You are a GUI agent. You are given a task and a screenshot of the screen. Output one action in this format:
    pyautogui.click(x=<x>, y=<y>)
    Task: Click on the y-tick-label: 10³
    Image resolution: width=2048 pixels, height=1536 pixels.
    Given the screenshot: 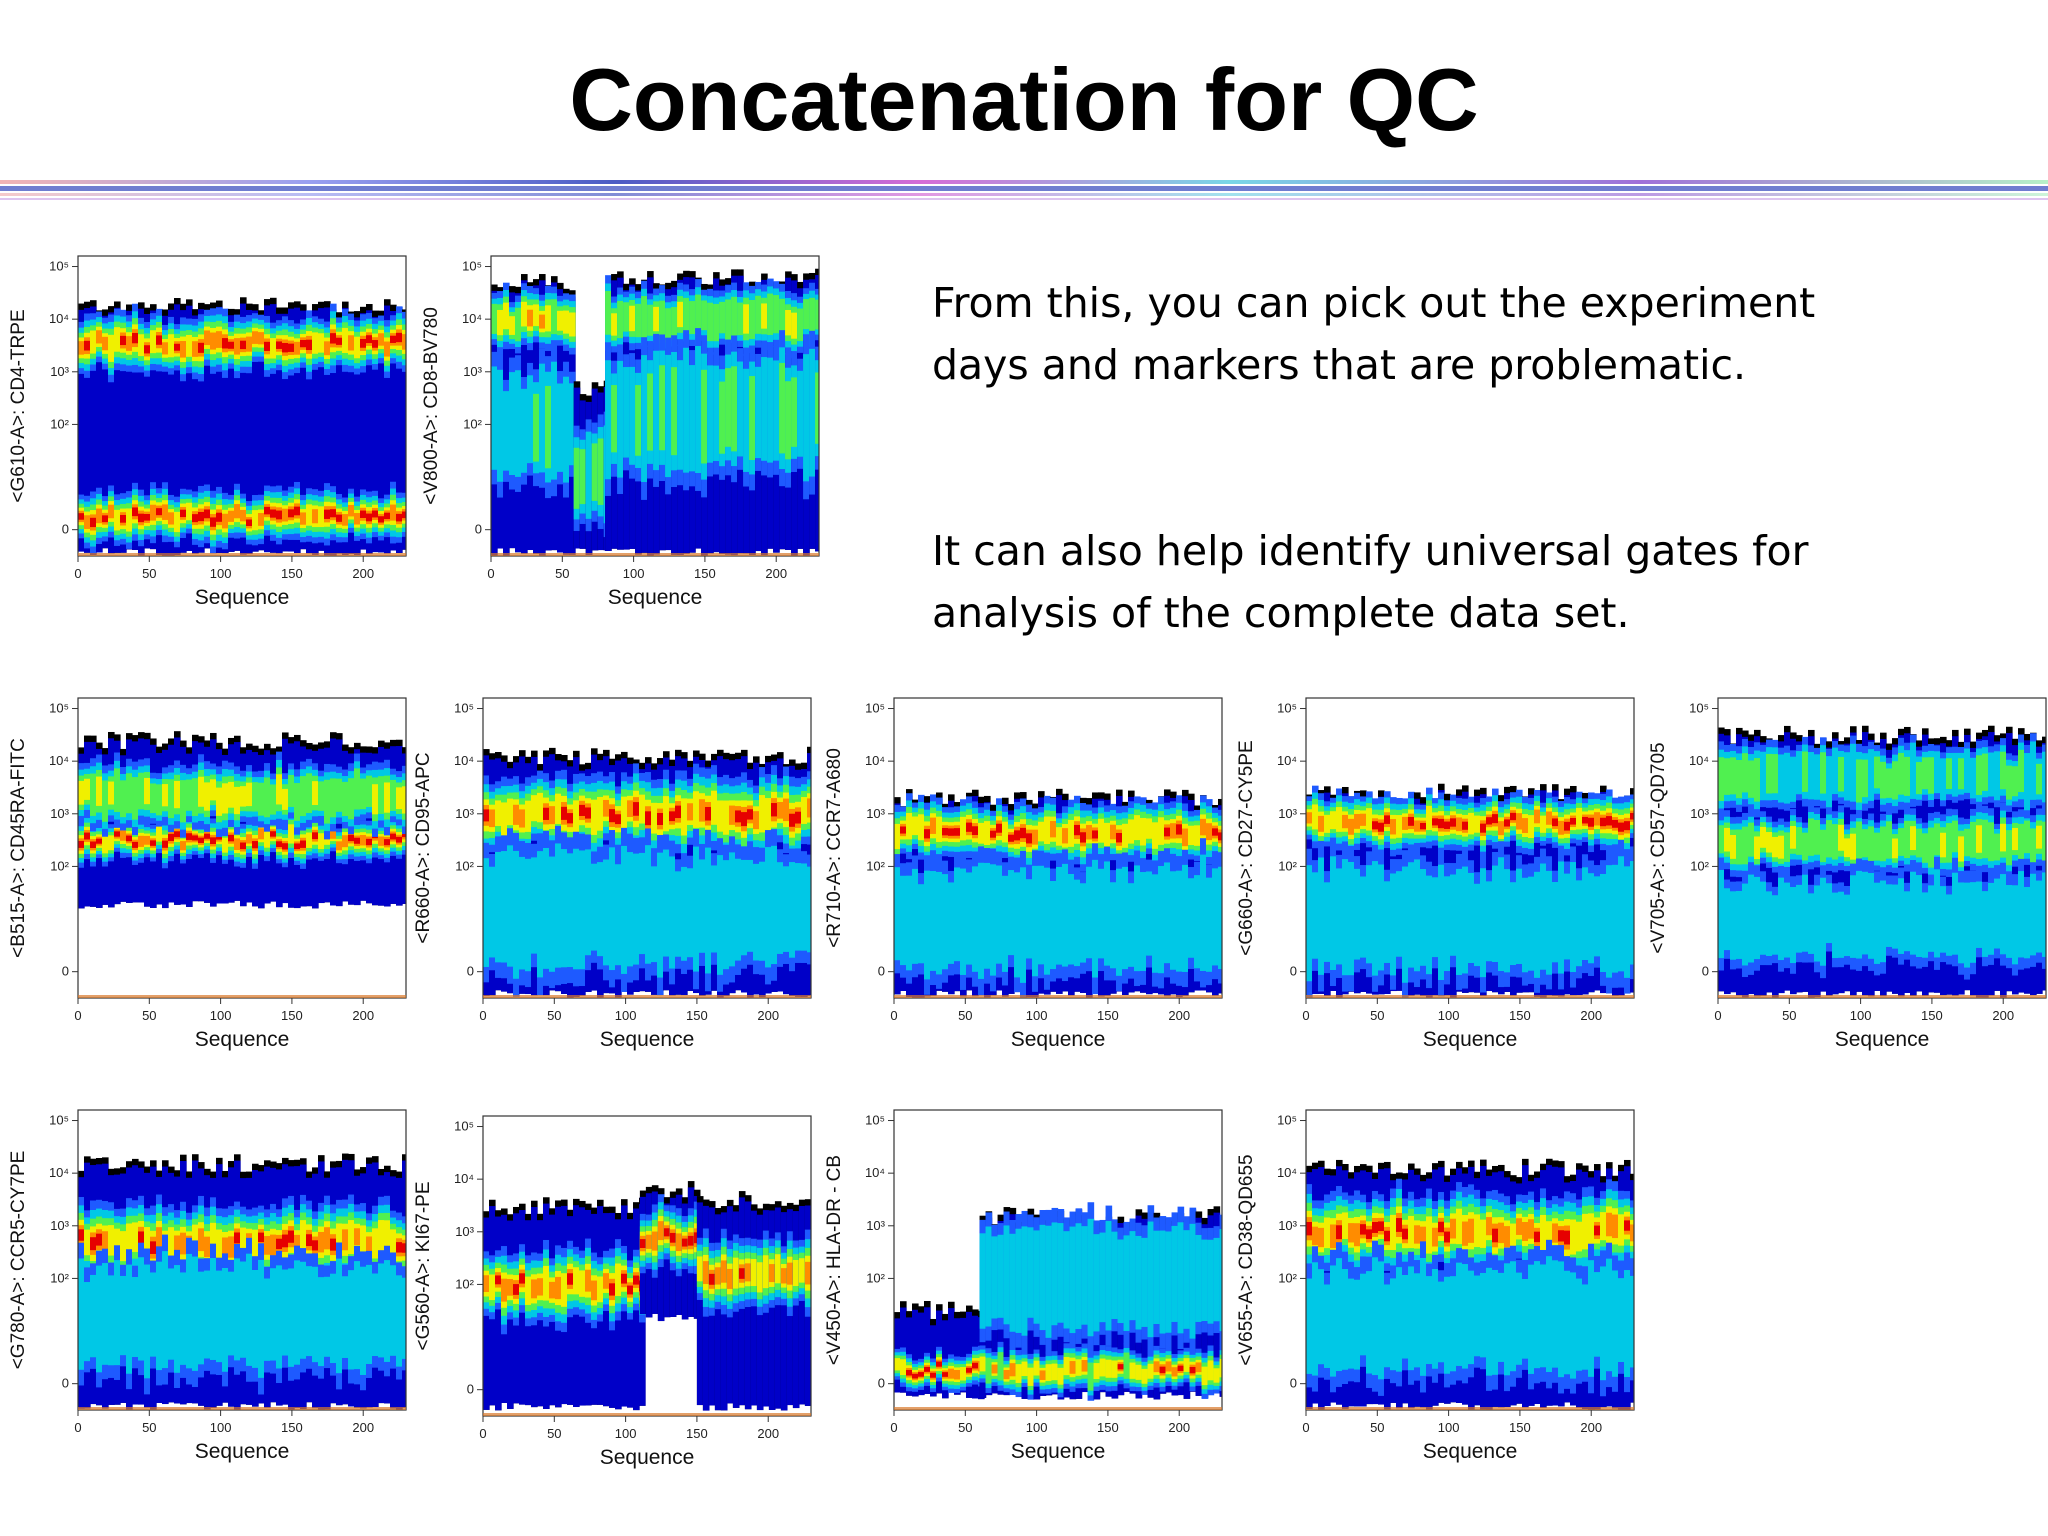 What is the action you would take?
    pyautogui.click(x=59, y=371)
    